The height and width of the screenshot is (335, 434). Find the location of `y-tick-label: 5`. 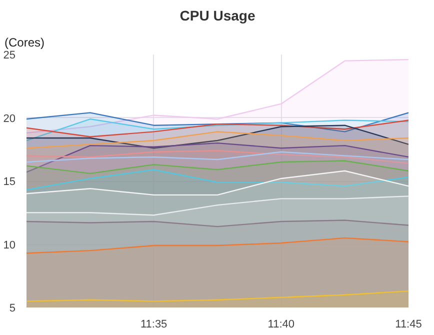

y-tick-label: 5 is located at coordinates (12, 308).